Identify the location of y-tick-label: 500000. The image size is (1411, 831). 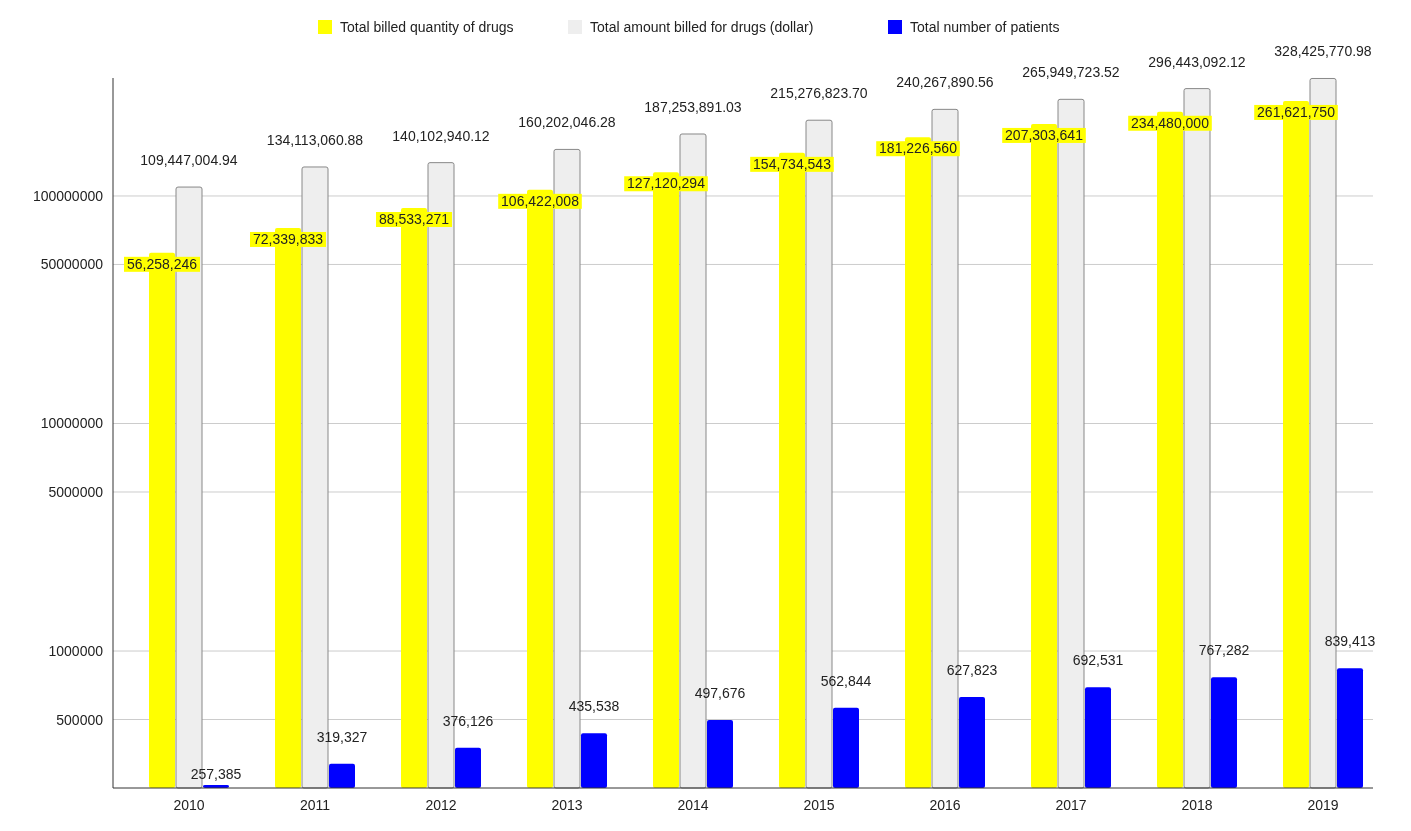
(80, 719).